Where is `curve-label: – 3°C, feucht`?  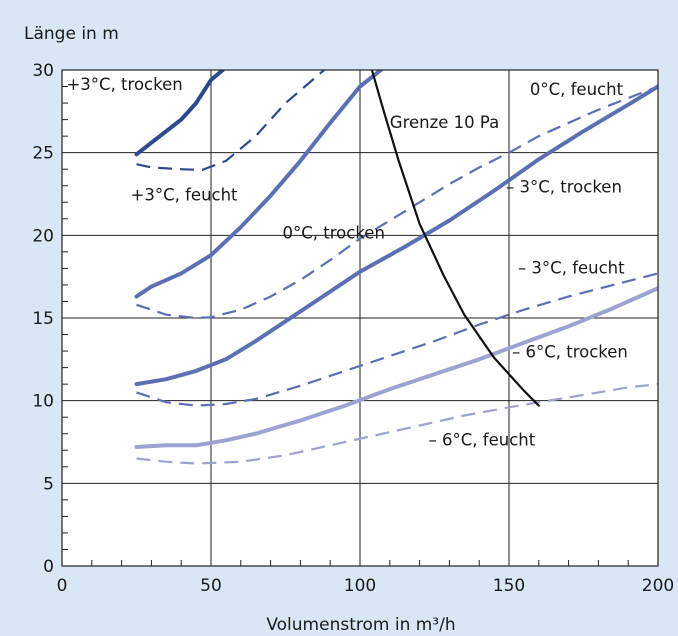 curve-label: – 3°C, feucht is located at coordinates (571, 267).